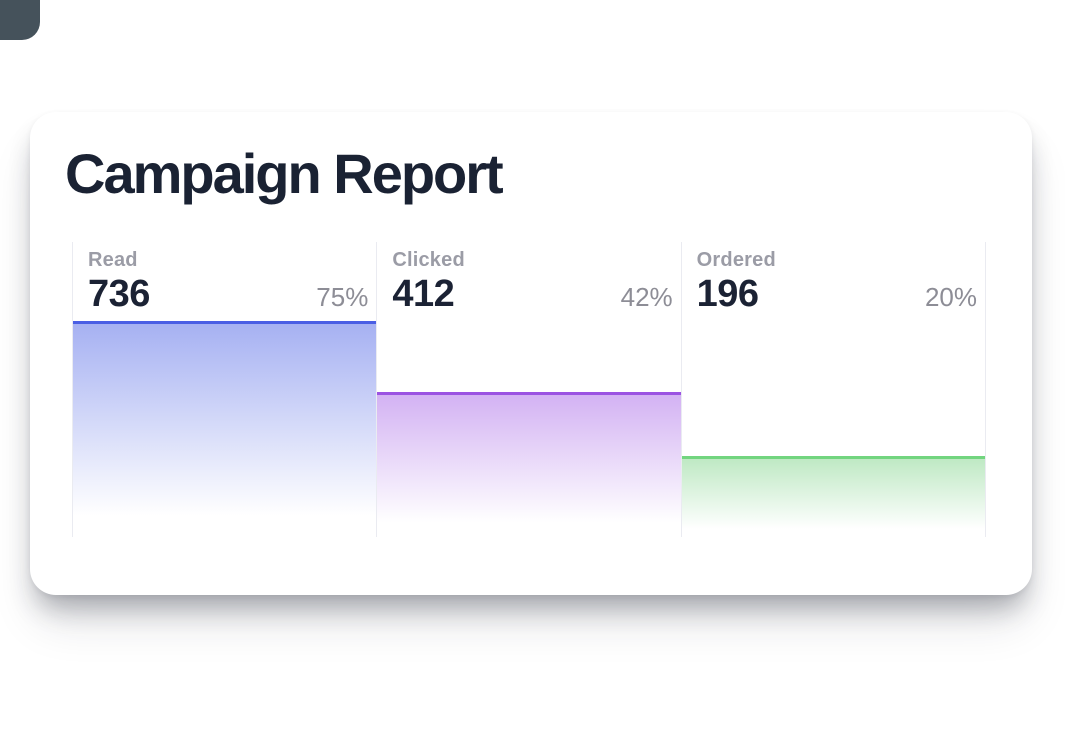 This screenshot has width=1065, height=729. I want to click on metric-value-read: 736, so click(119, 294).